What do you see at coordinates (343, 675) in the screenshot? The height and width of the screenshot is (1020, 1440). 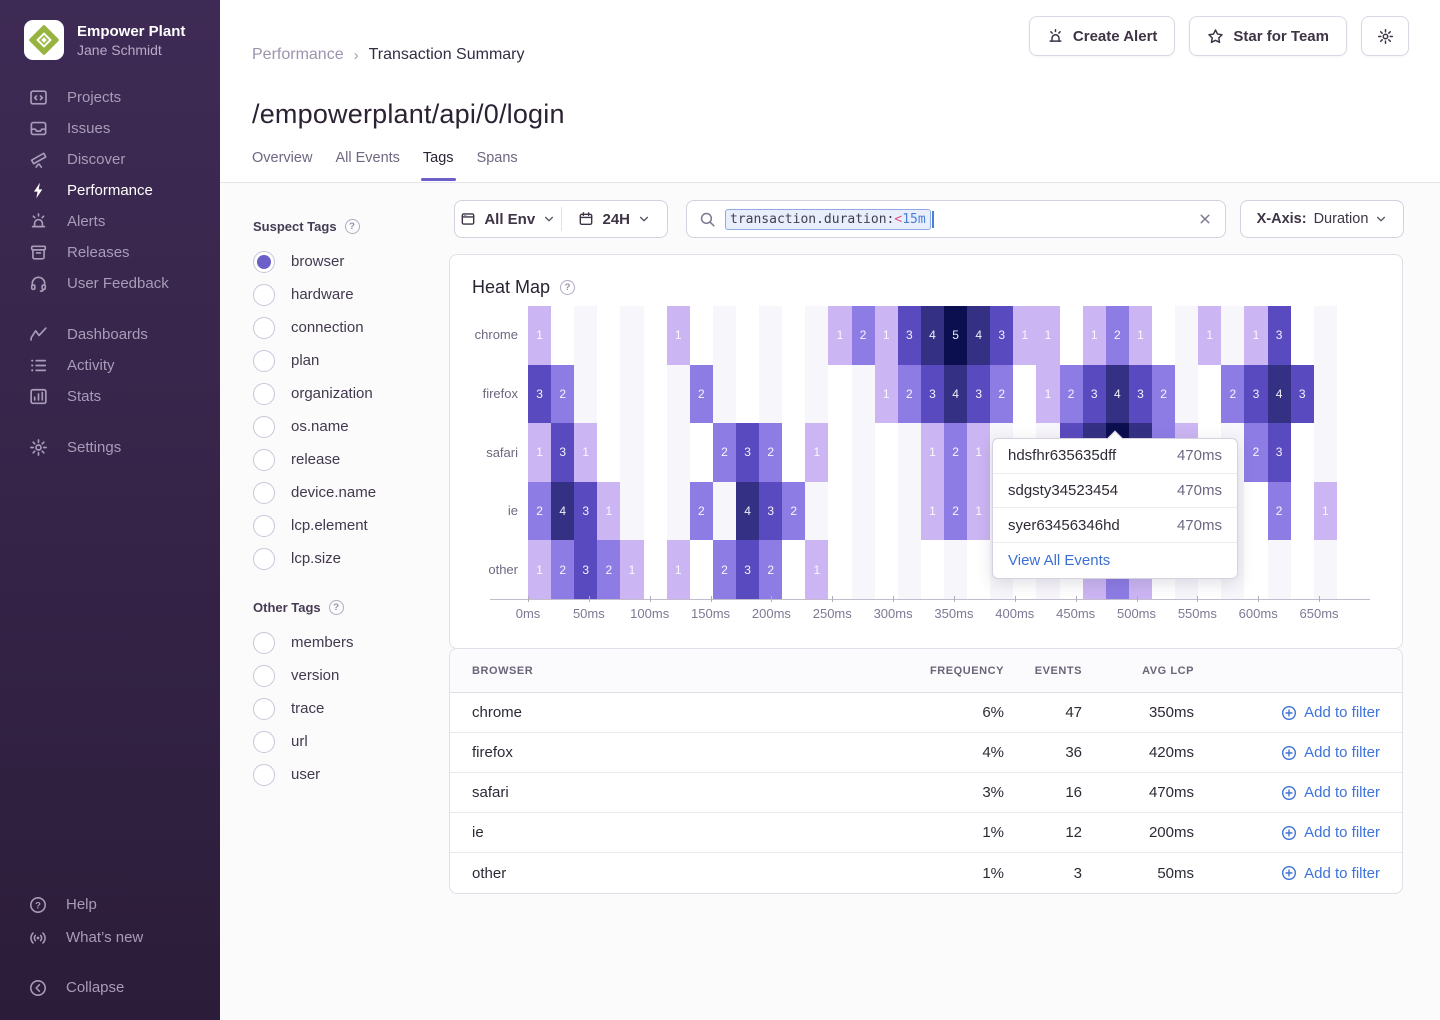 I see `tag-radio-version: version` at bounding box center [343, 675].